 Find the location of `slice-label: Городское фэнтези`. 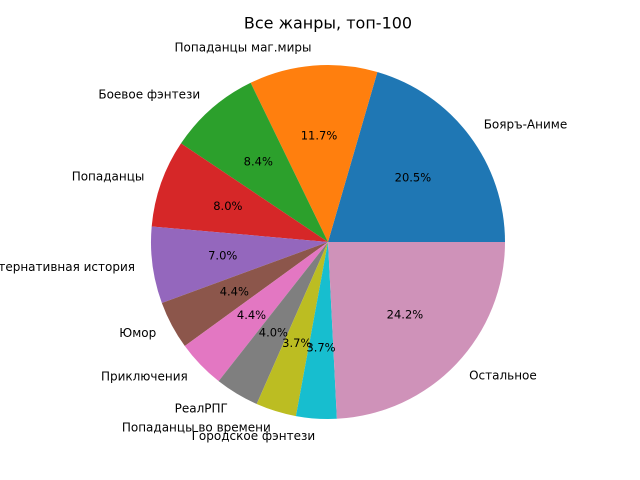

slice-label: Городское фэнтези is located at coordinates (254, 436).